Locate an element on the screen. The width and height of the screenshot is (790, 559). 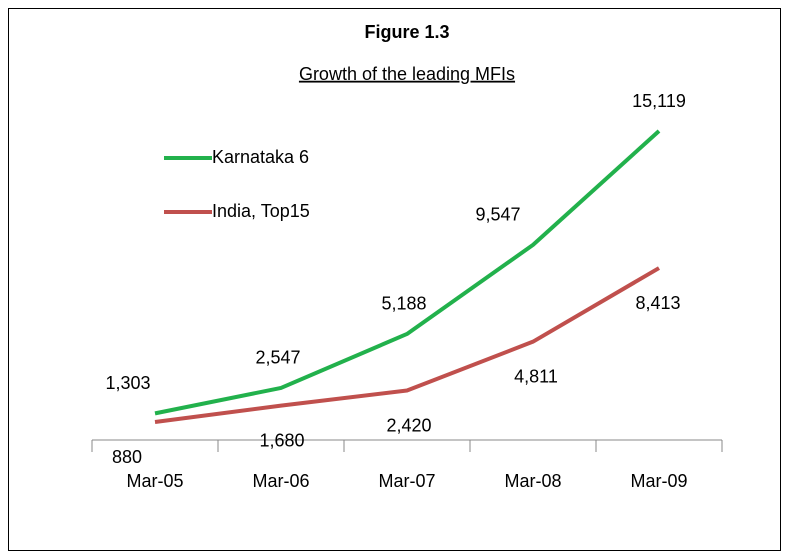
data-label: 880 is located at coordinates (127, 457).